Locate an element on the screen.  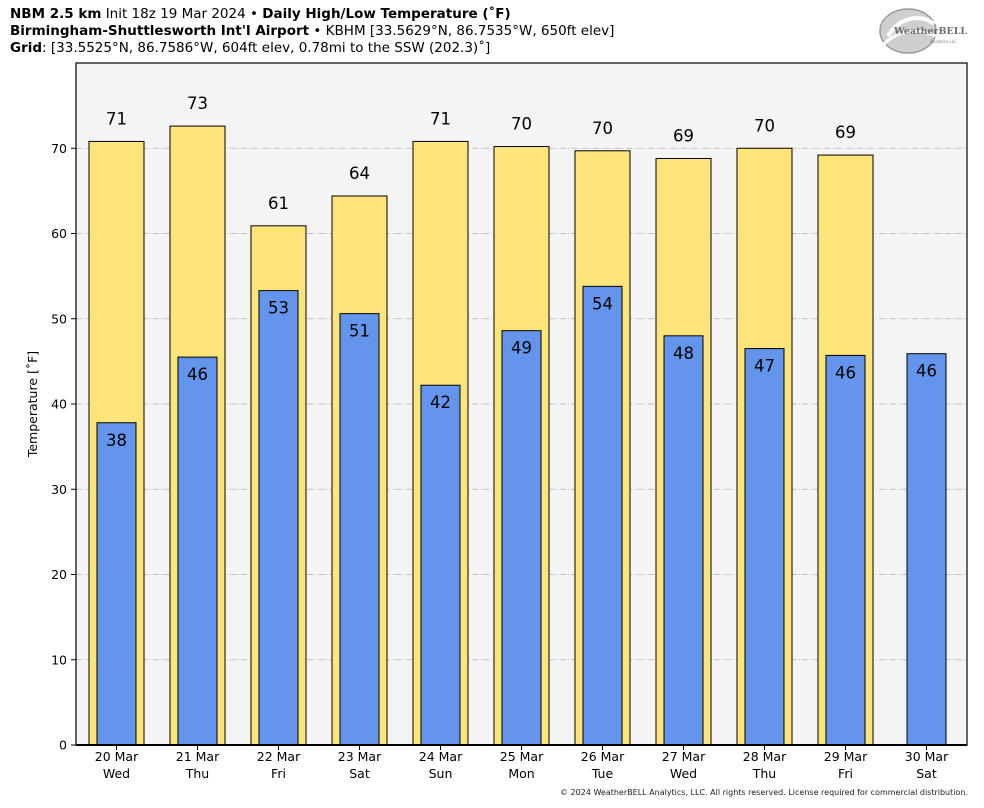
station-name: Birmingham-Shuttlesworth Int'l Airport is located at coordinates (160, 31).